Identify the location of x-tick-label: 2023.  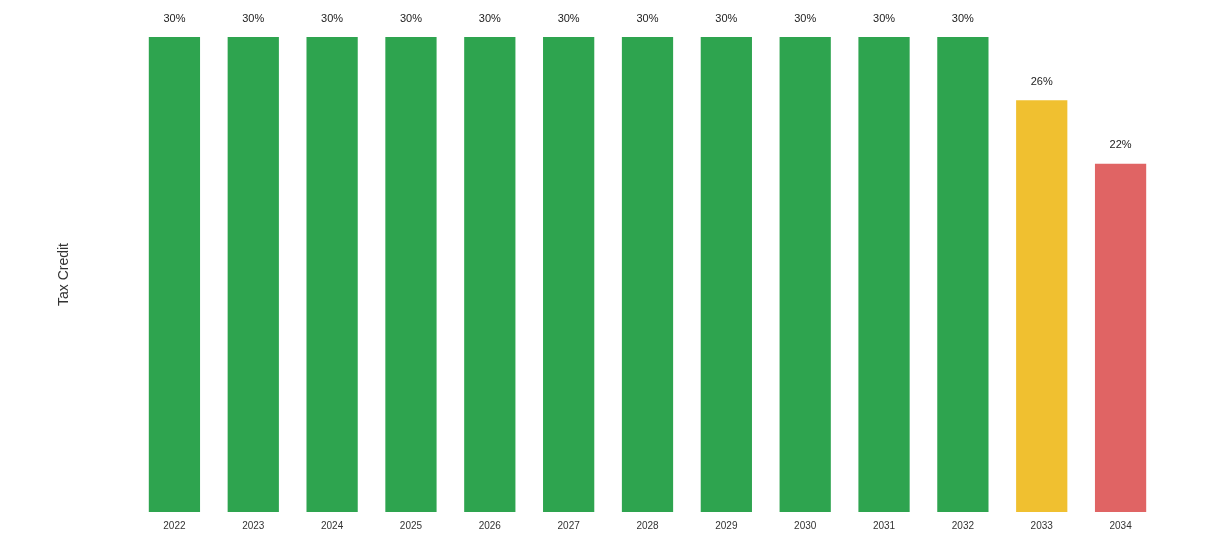
(253, 525).